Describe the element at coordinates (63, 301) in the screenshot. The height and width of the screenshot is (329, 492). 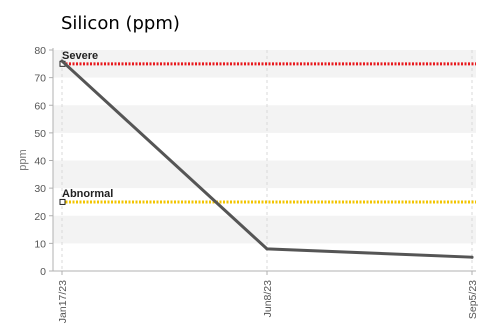
I see `x-tick-label: Jan17/23` at that location.